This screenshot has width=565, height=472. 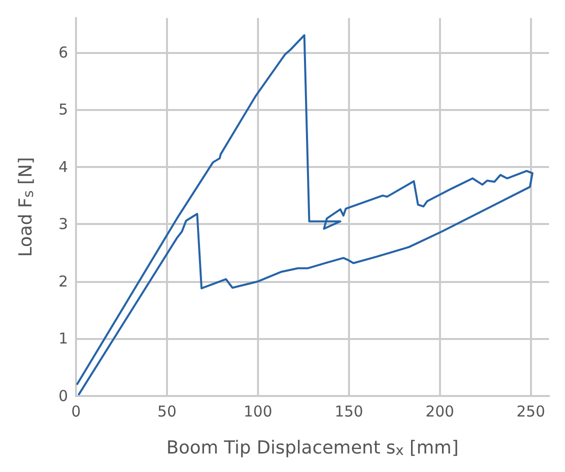 I want to click on y-tick-label: 2, so click(x=63, y=281).